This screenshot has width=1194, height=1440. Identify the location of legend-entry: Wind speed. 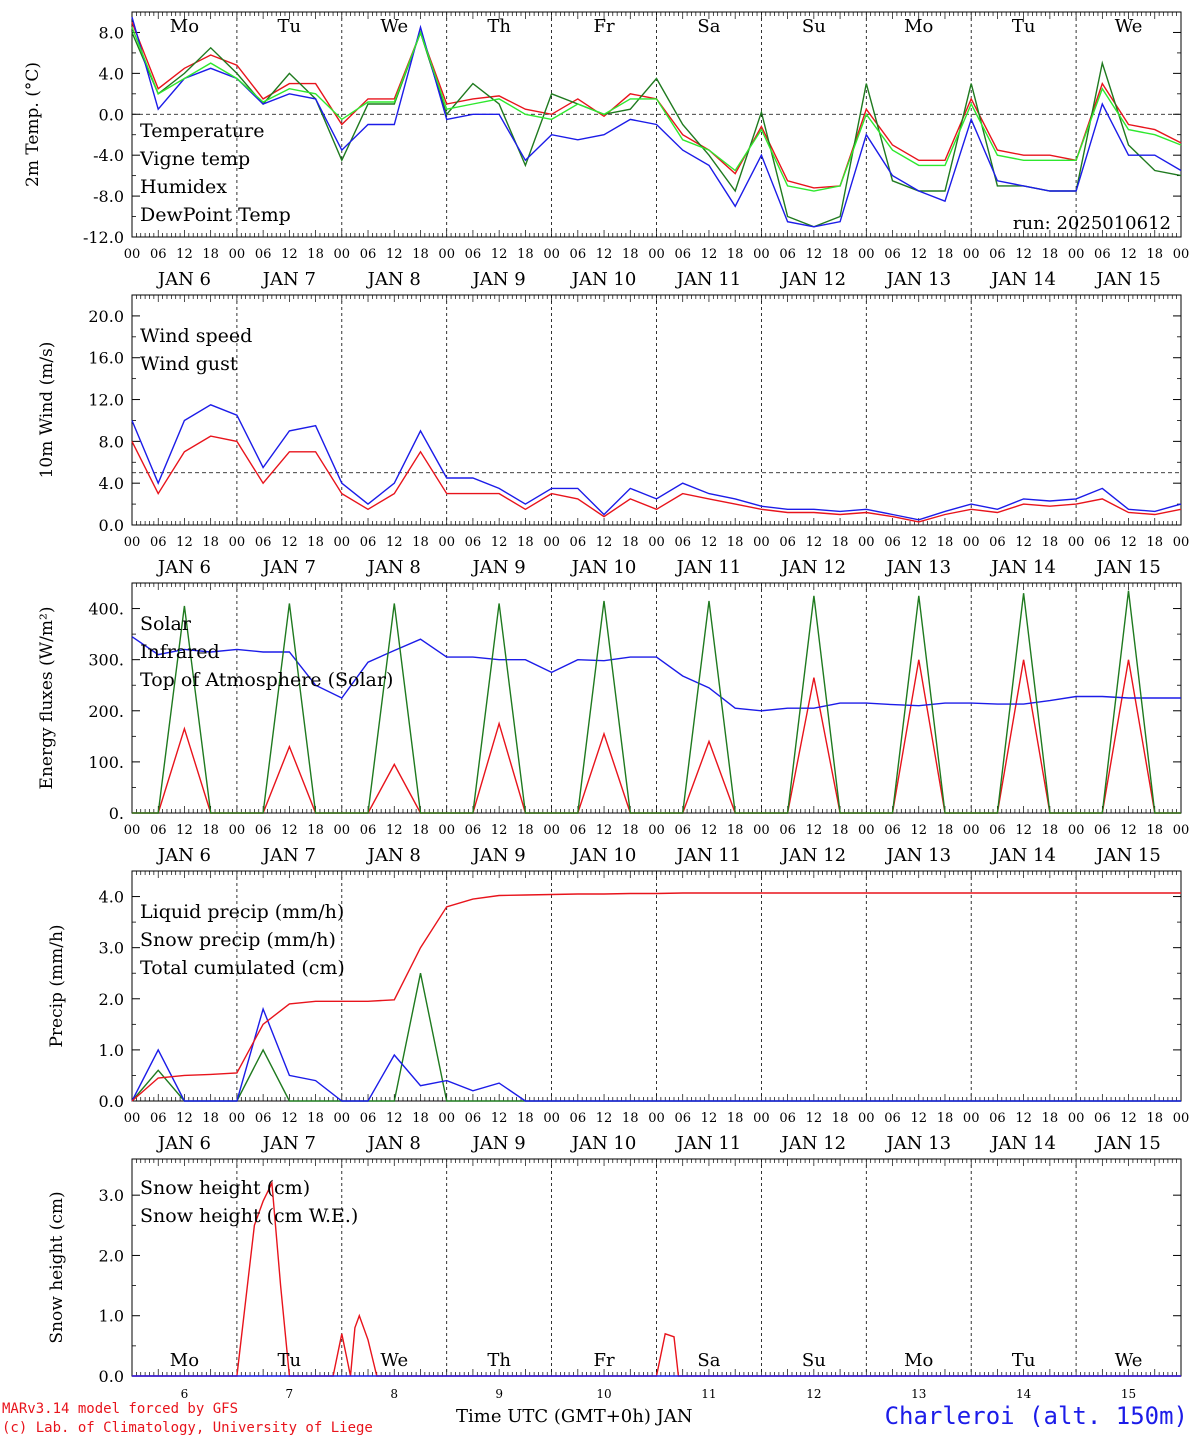
(196, 336).